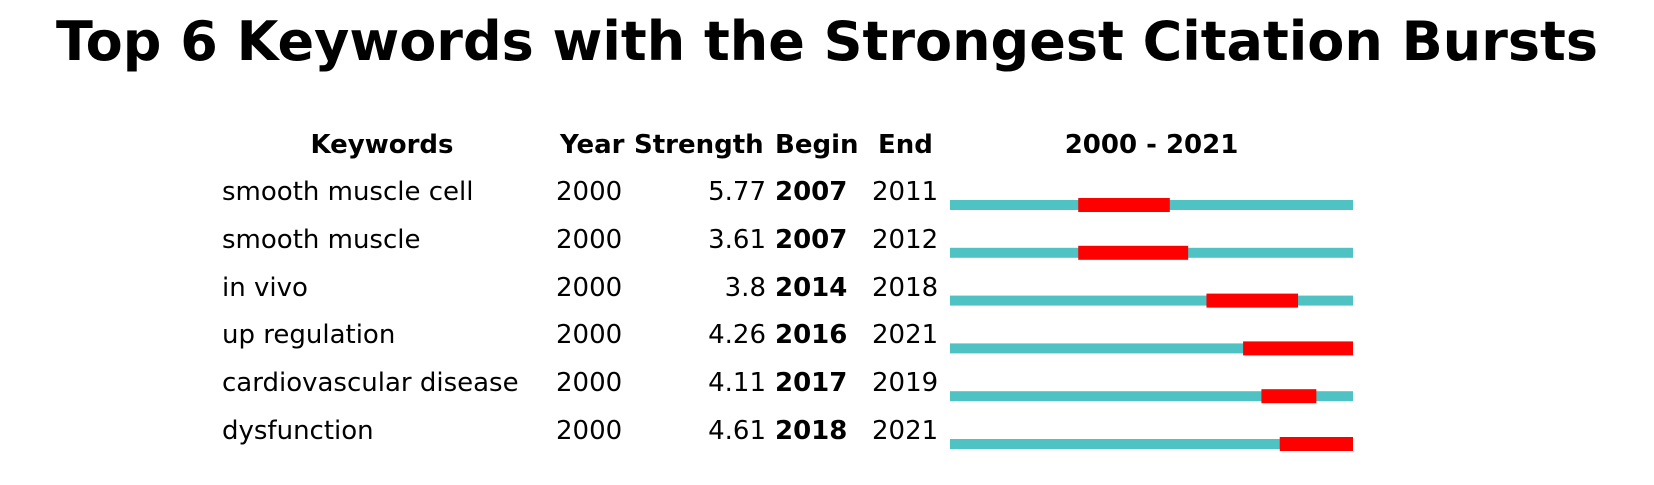 The image size is (1654, 485). I want to click on begin-cell: 2017, so click(811, 383).